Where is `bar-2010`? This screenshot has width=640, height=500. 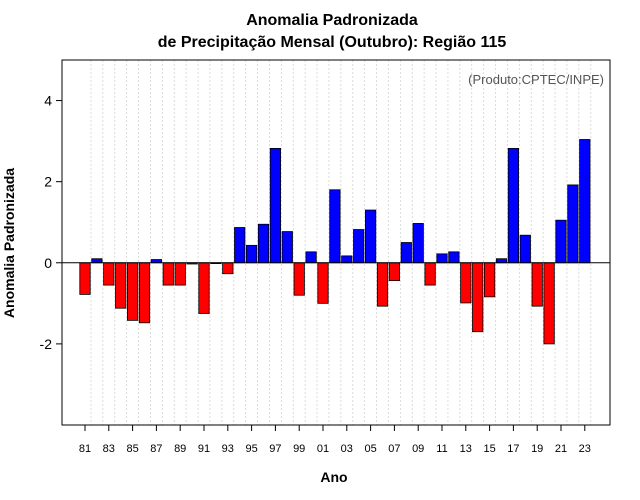
bar-2010 is located at coordinates (430, 274).